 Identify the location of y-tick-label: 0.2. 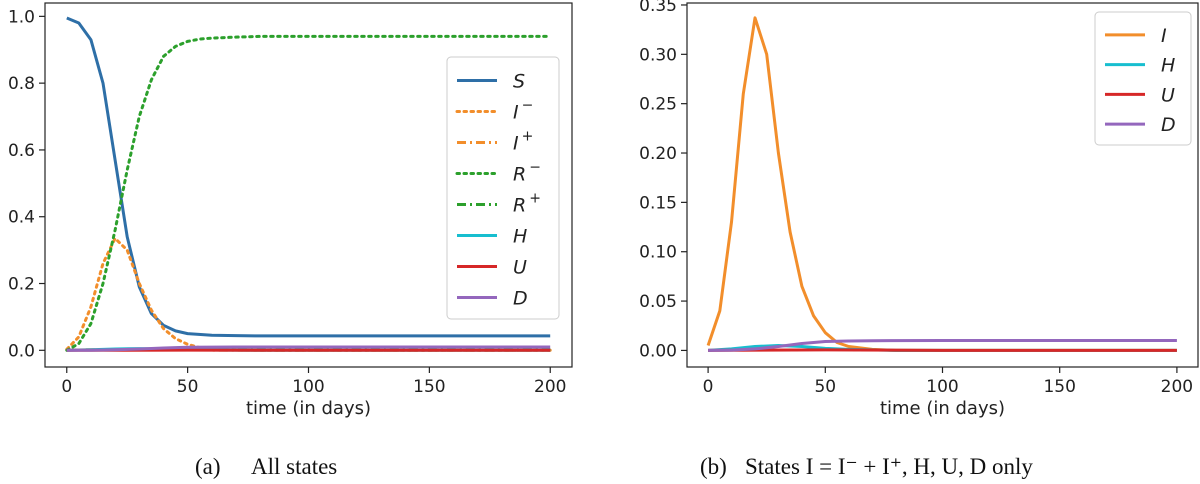
(21, 285).